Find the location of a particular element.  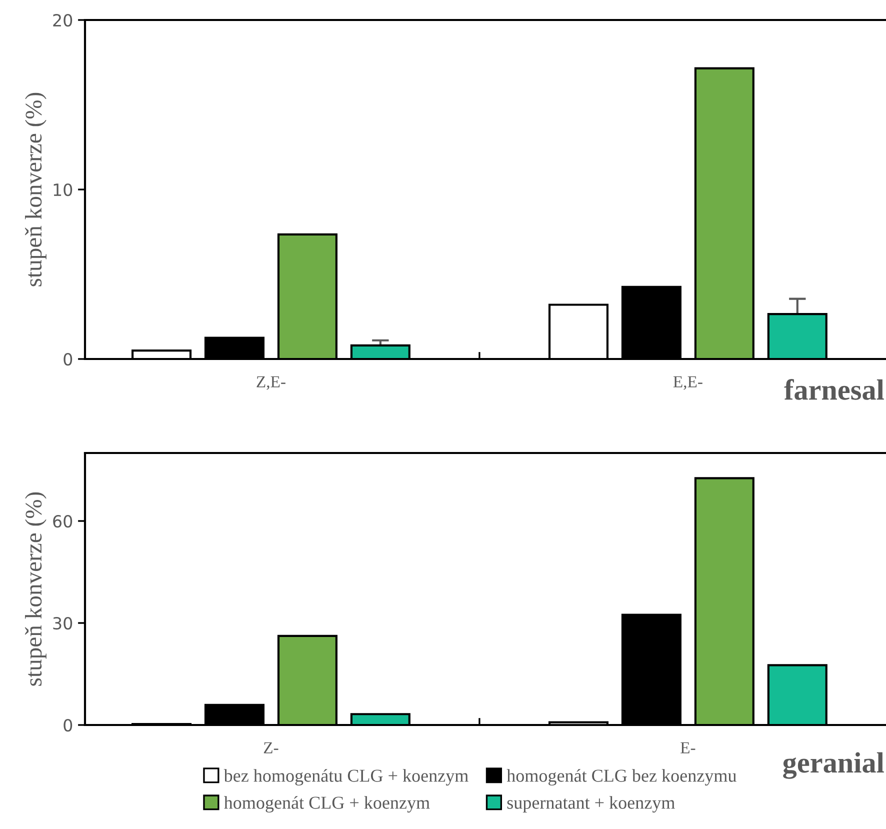

text: geranial is located at coordinates (833, 765).